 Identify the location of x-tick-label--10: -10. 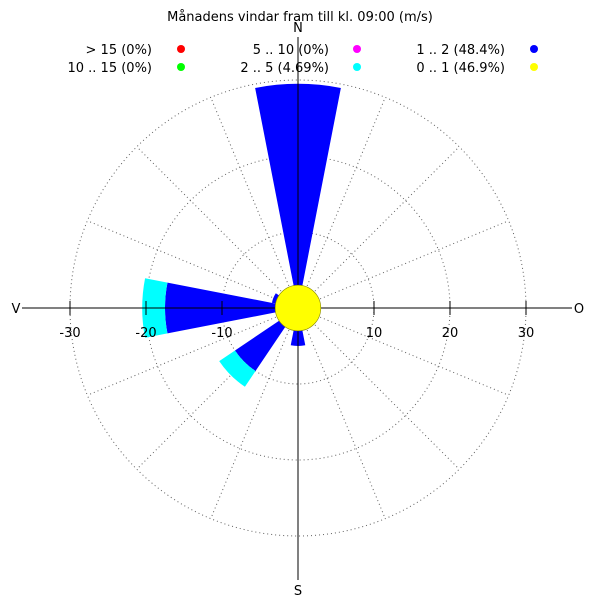
(221, 333).